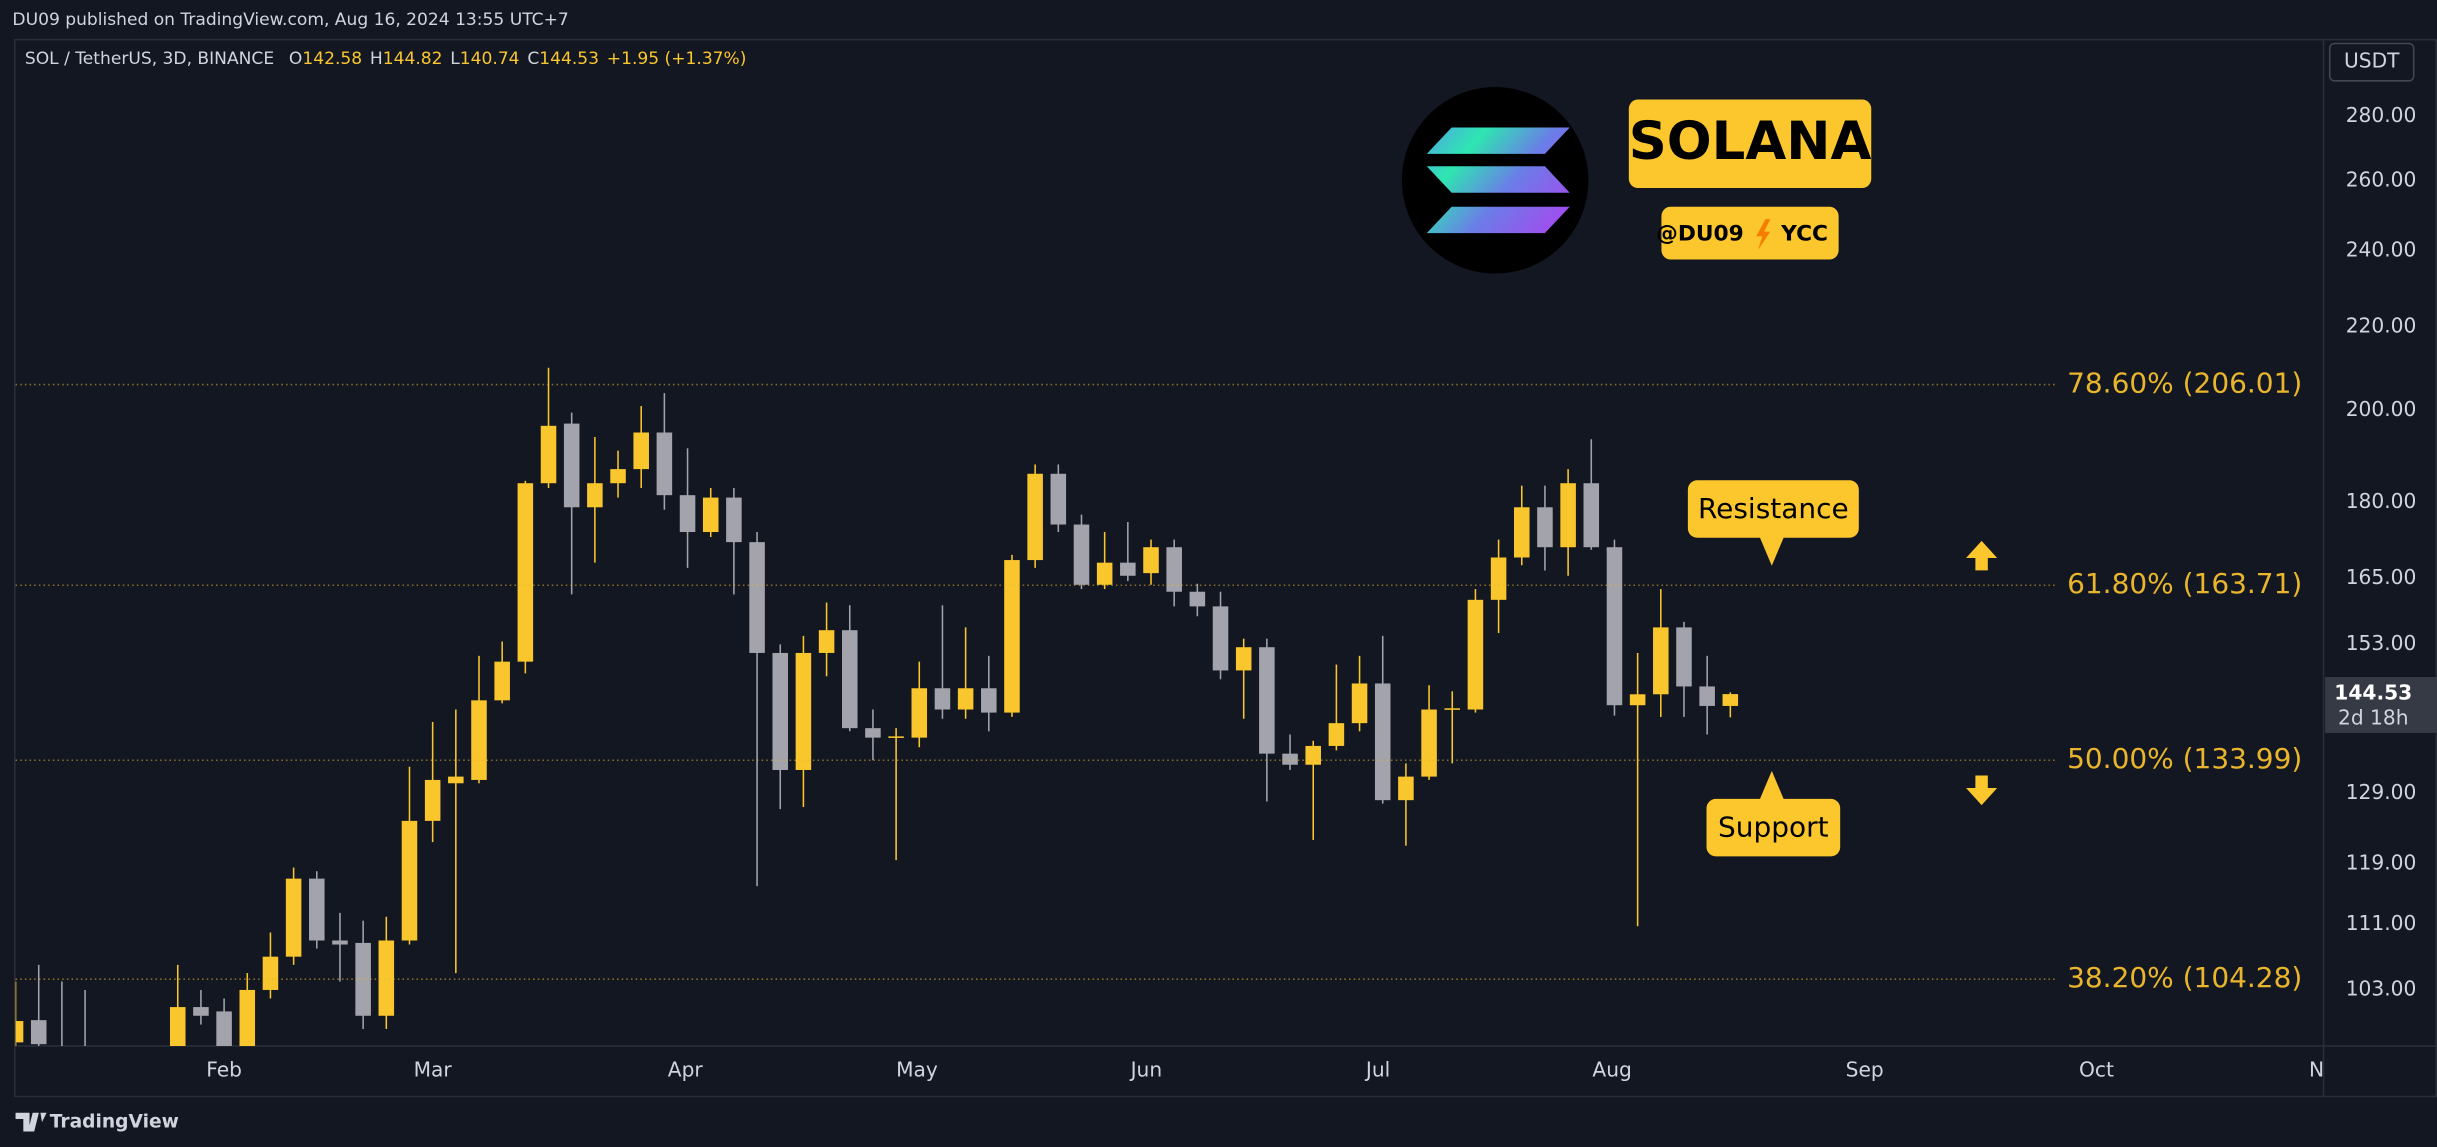  Describe the element at coordinates (2381, 862) in the screenshot. I see `y-tick-label: 119.00` at that location.